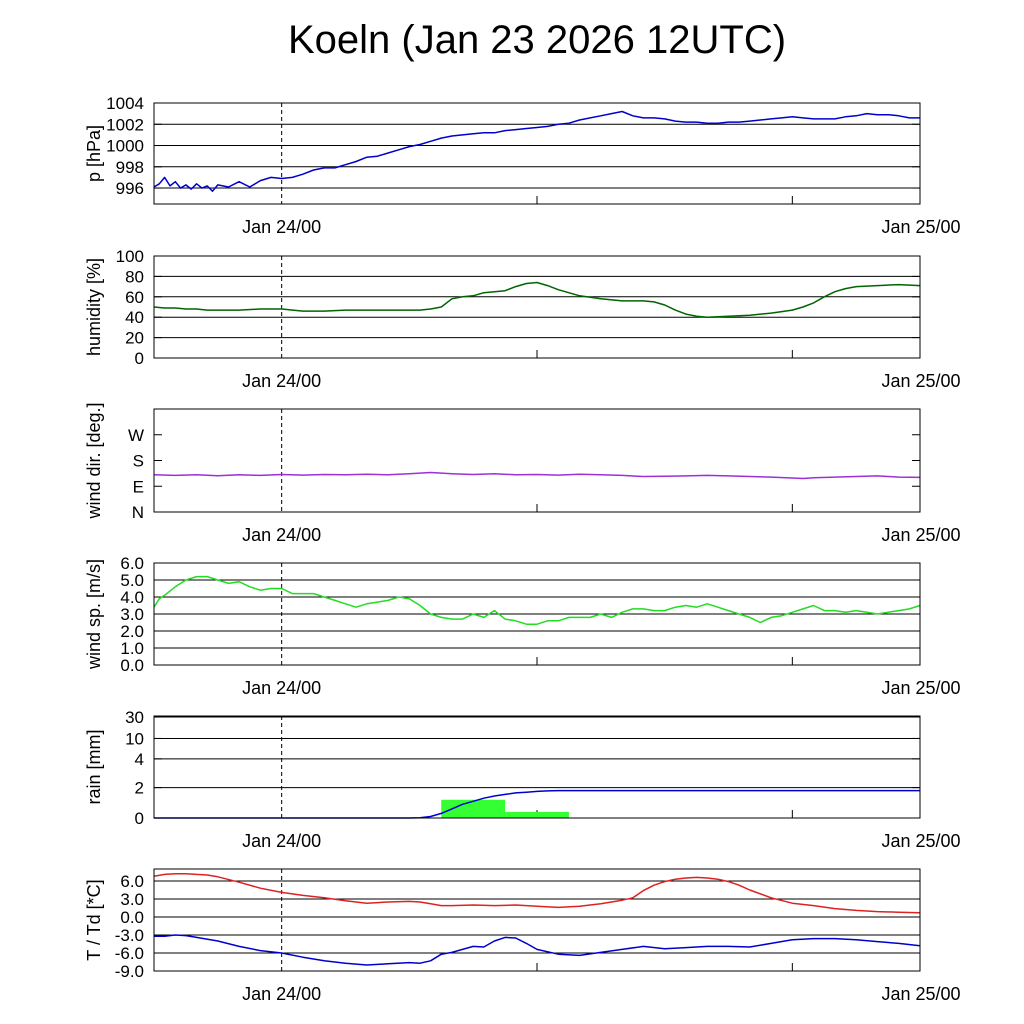 The image size is (1024, 1024). What do you see at coordinates (94, 153) in the screenshot?
I see `y-axis-label: p [hPa]` at bounding box center [94, 153].